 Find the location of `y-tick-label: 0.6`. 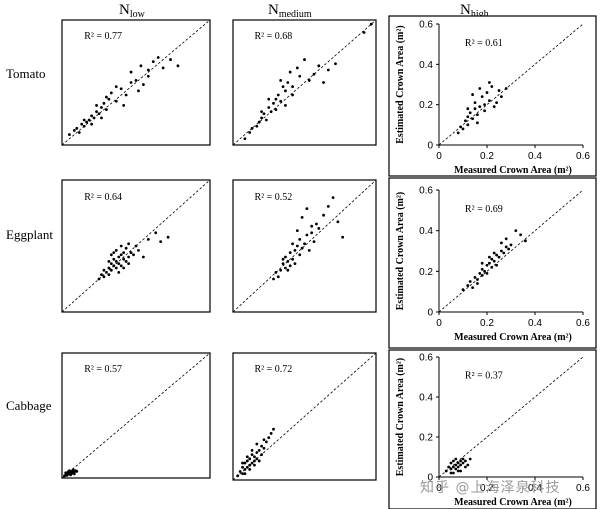

y-tick-label: 0.6 is located at coordinates (426, 358).